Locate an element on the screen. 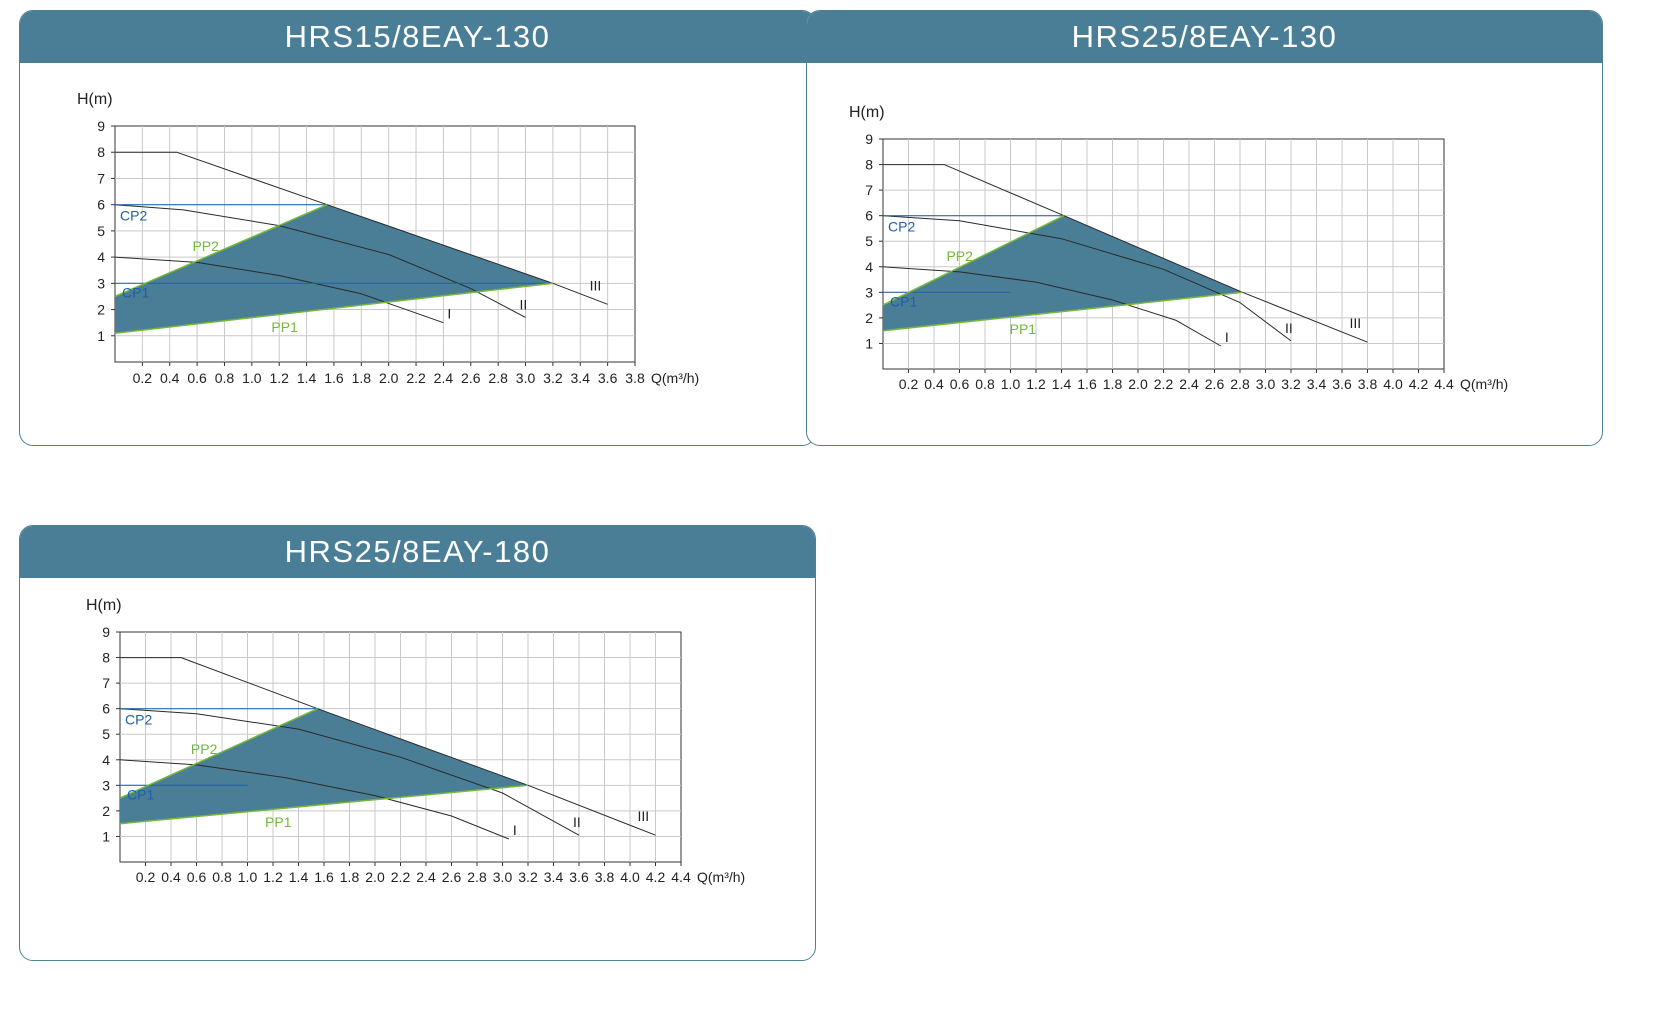 The height and width of the screenshot is (1017, 1669). x-tick-label: 3.0 is located at coordinates (526, 378).